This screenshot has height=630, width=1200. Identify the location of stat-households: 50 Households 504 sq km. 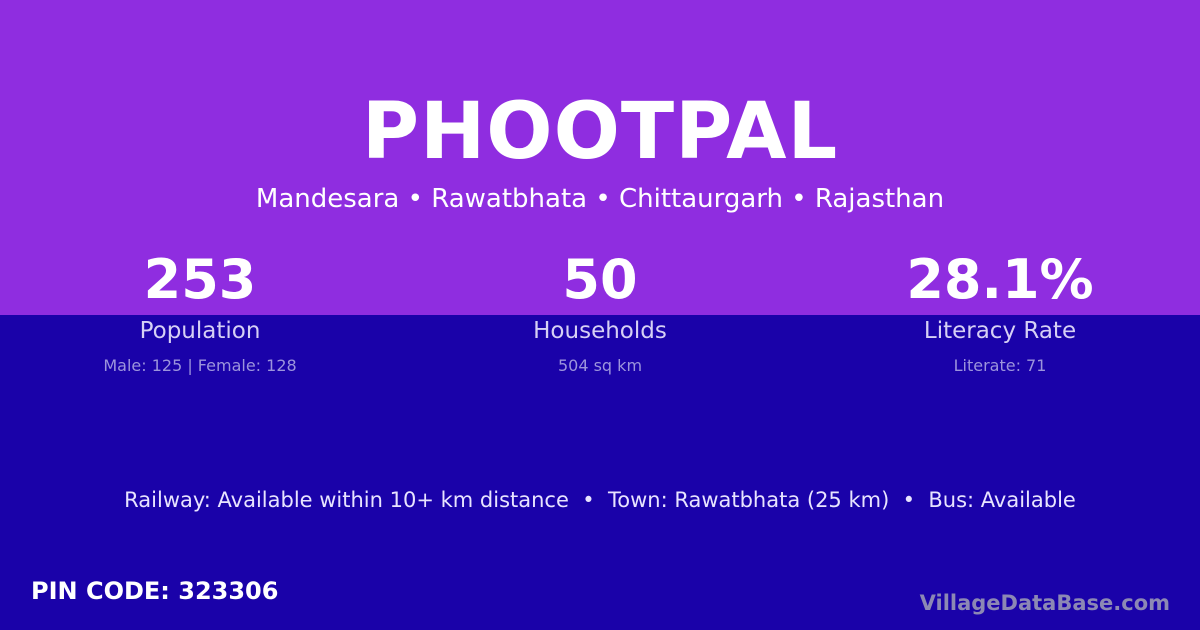
(600, 313).